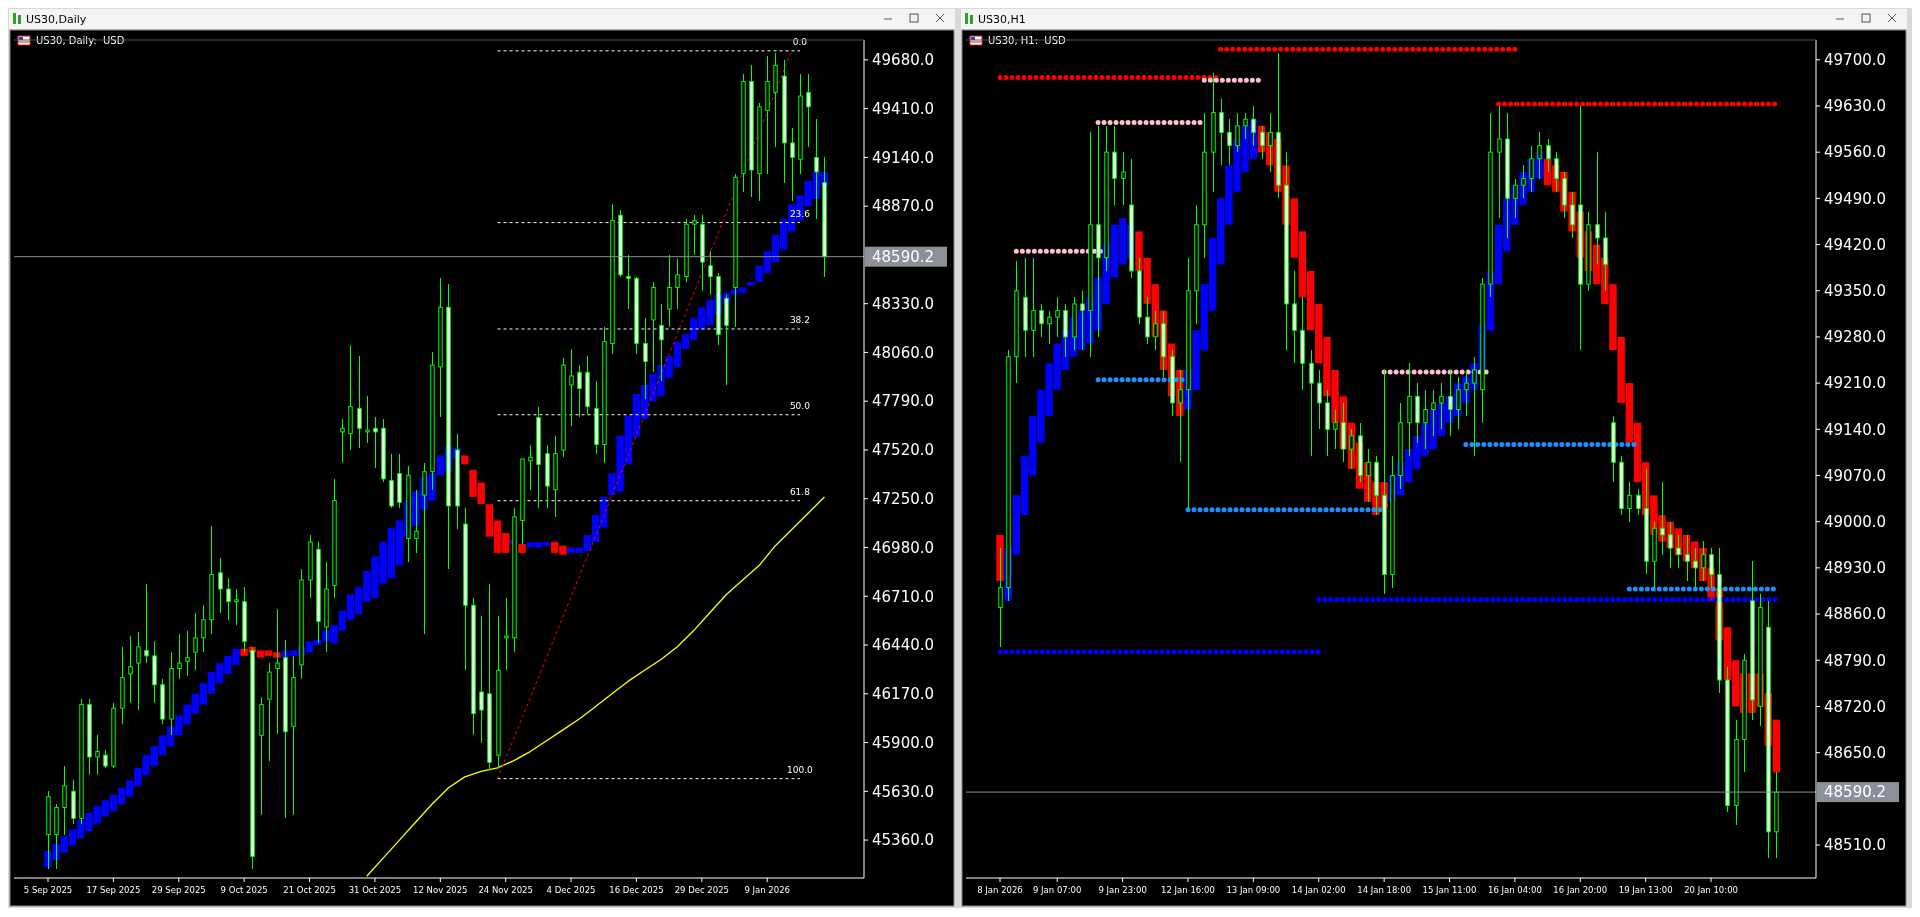  What do you see at coordinates (903, 694) in the screenshot?
I see `y-tick-label: 46170.0` at bounding box center [903, 694].